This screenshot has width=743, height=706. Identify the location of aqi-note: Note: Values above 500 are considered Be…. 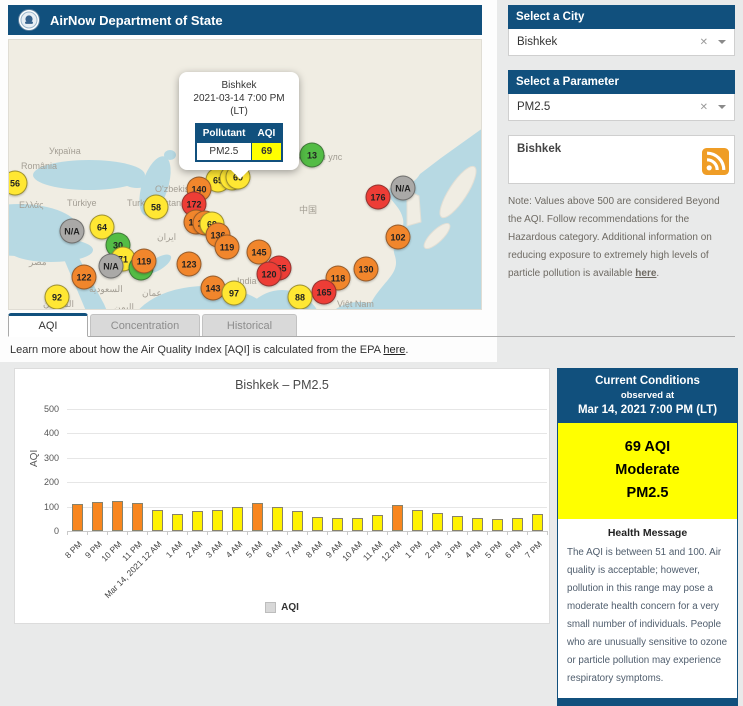
(621, 238).